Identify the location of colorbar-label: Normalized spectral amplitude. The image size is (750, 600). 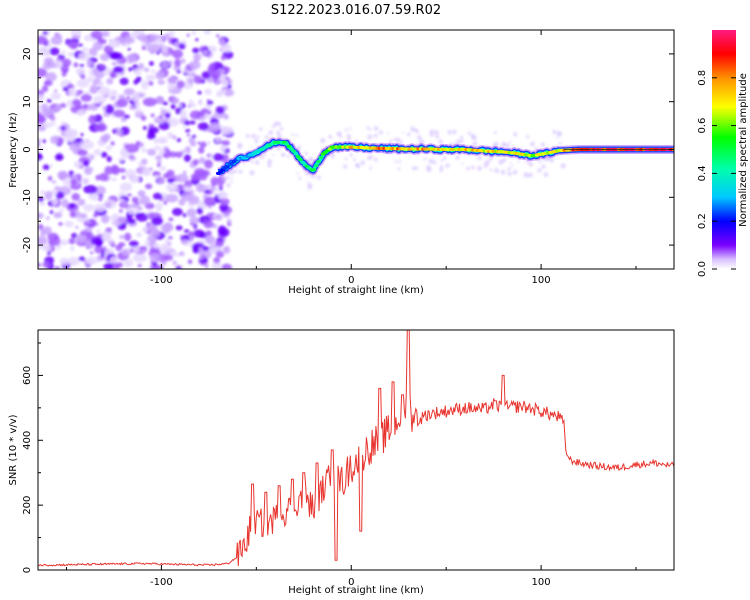
(743, 150).